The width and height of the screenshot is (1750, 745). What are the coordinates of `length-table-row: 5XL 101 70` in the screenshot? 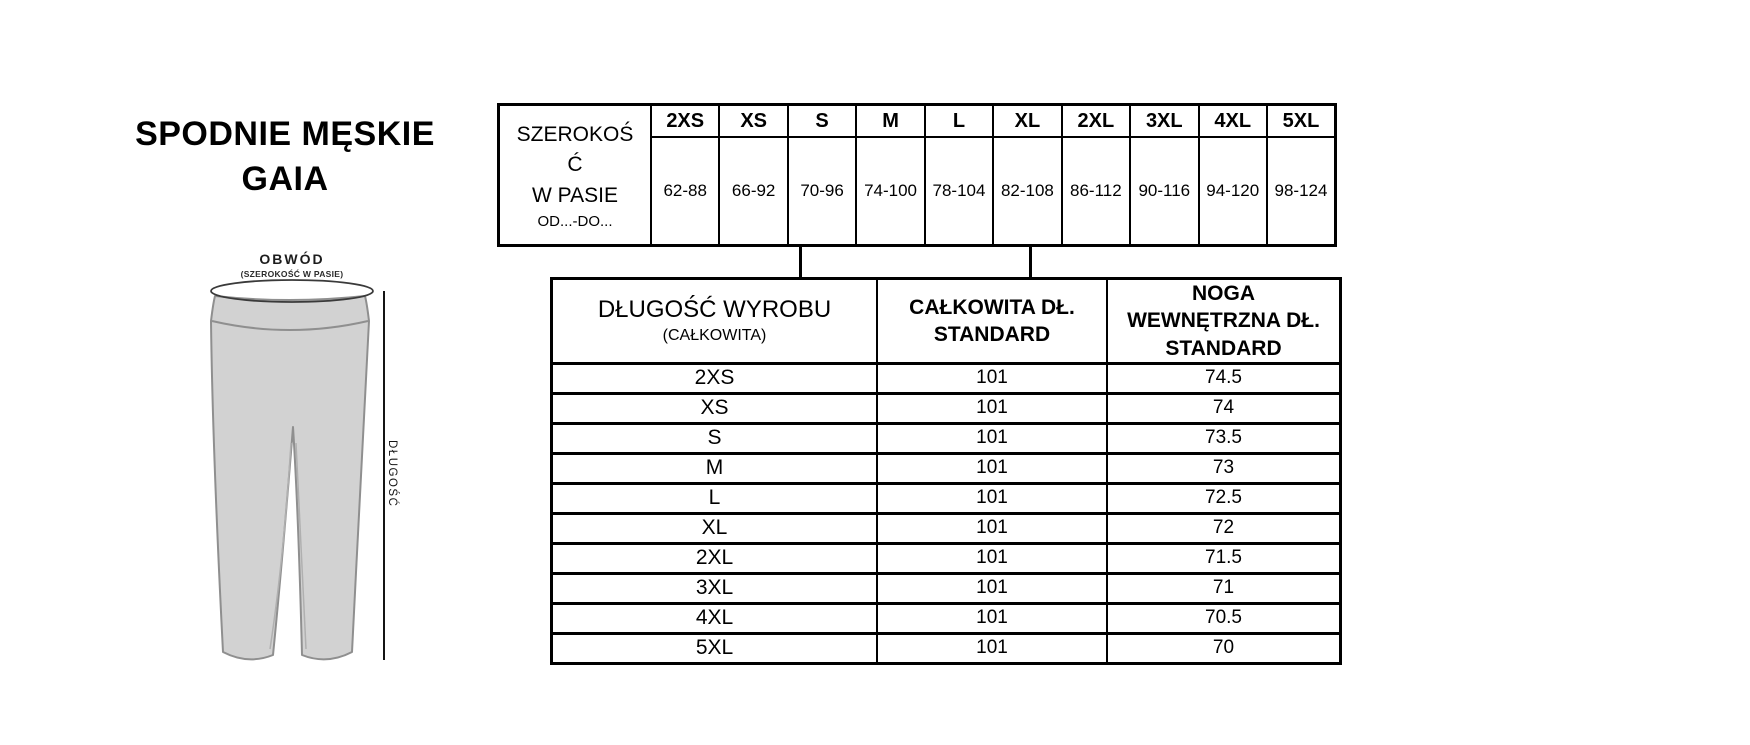 It's located at (946, 648).